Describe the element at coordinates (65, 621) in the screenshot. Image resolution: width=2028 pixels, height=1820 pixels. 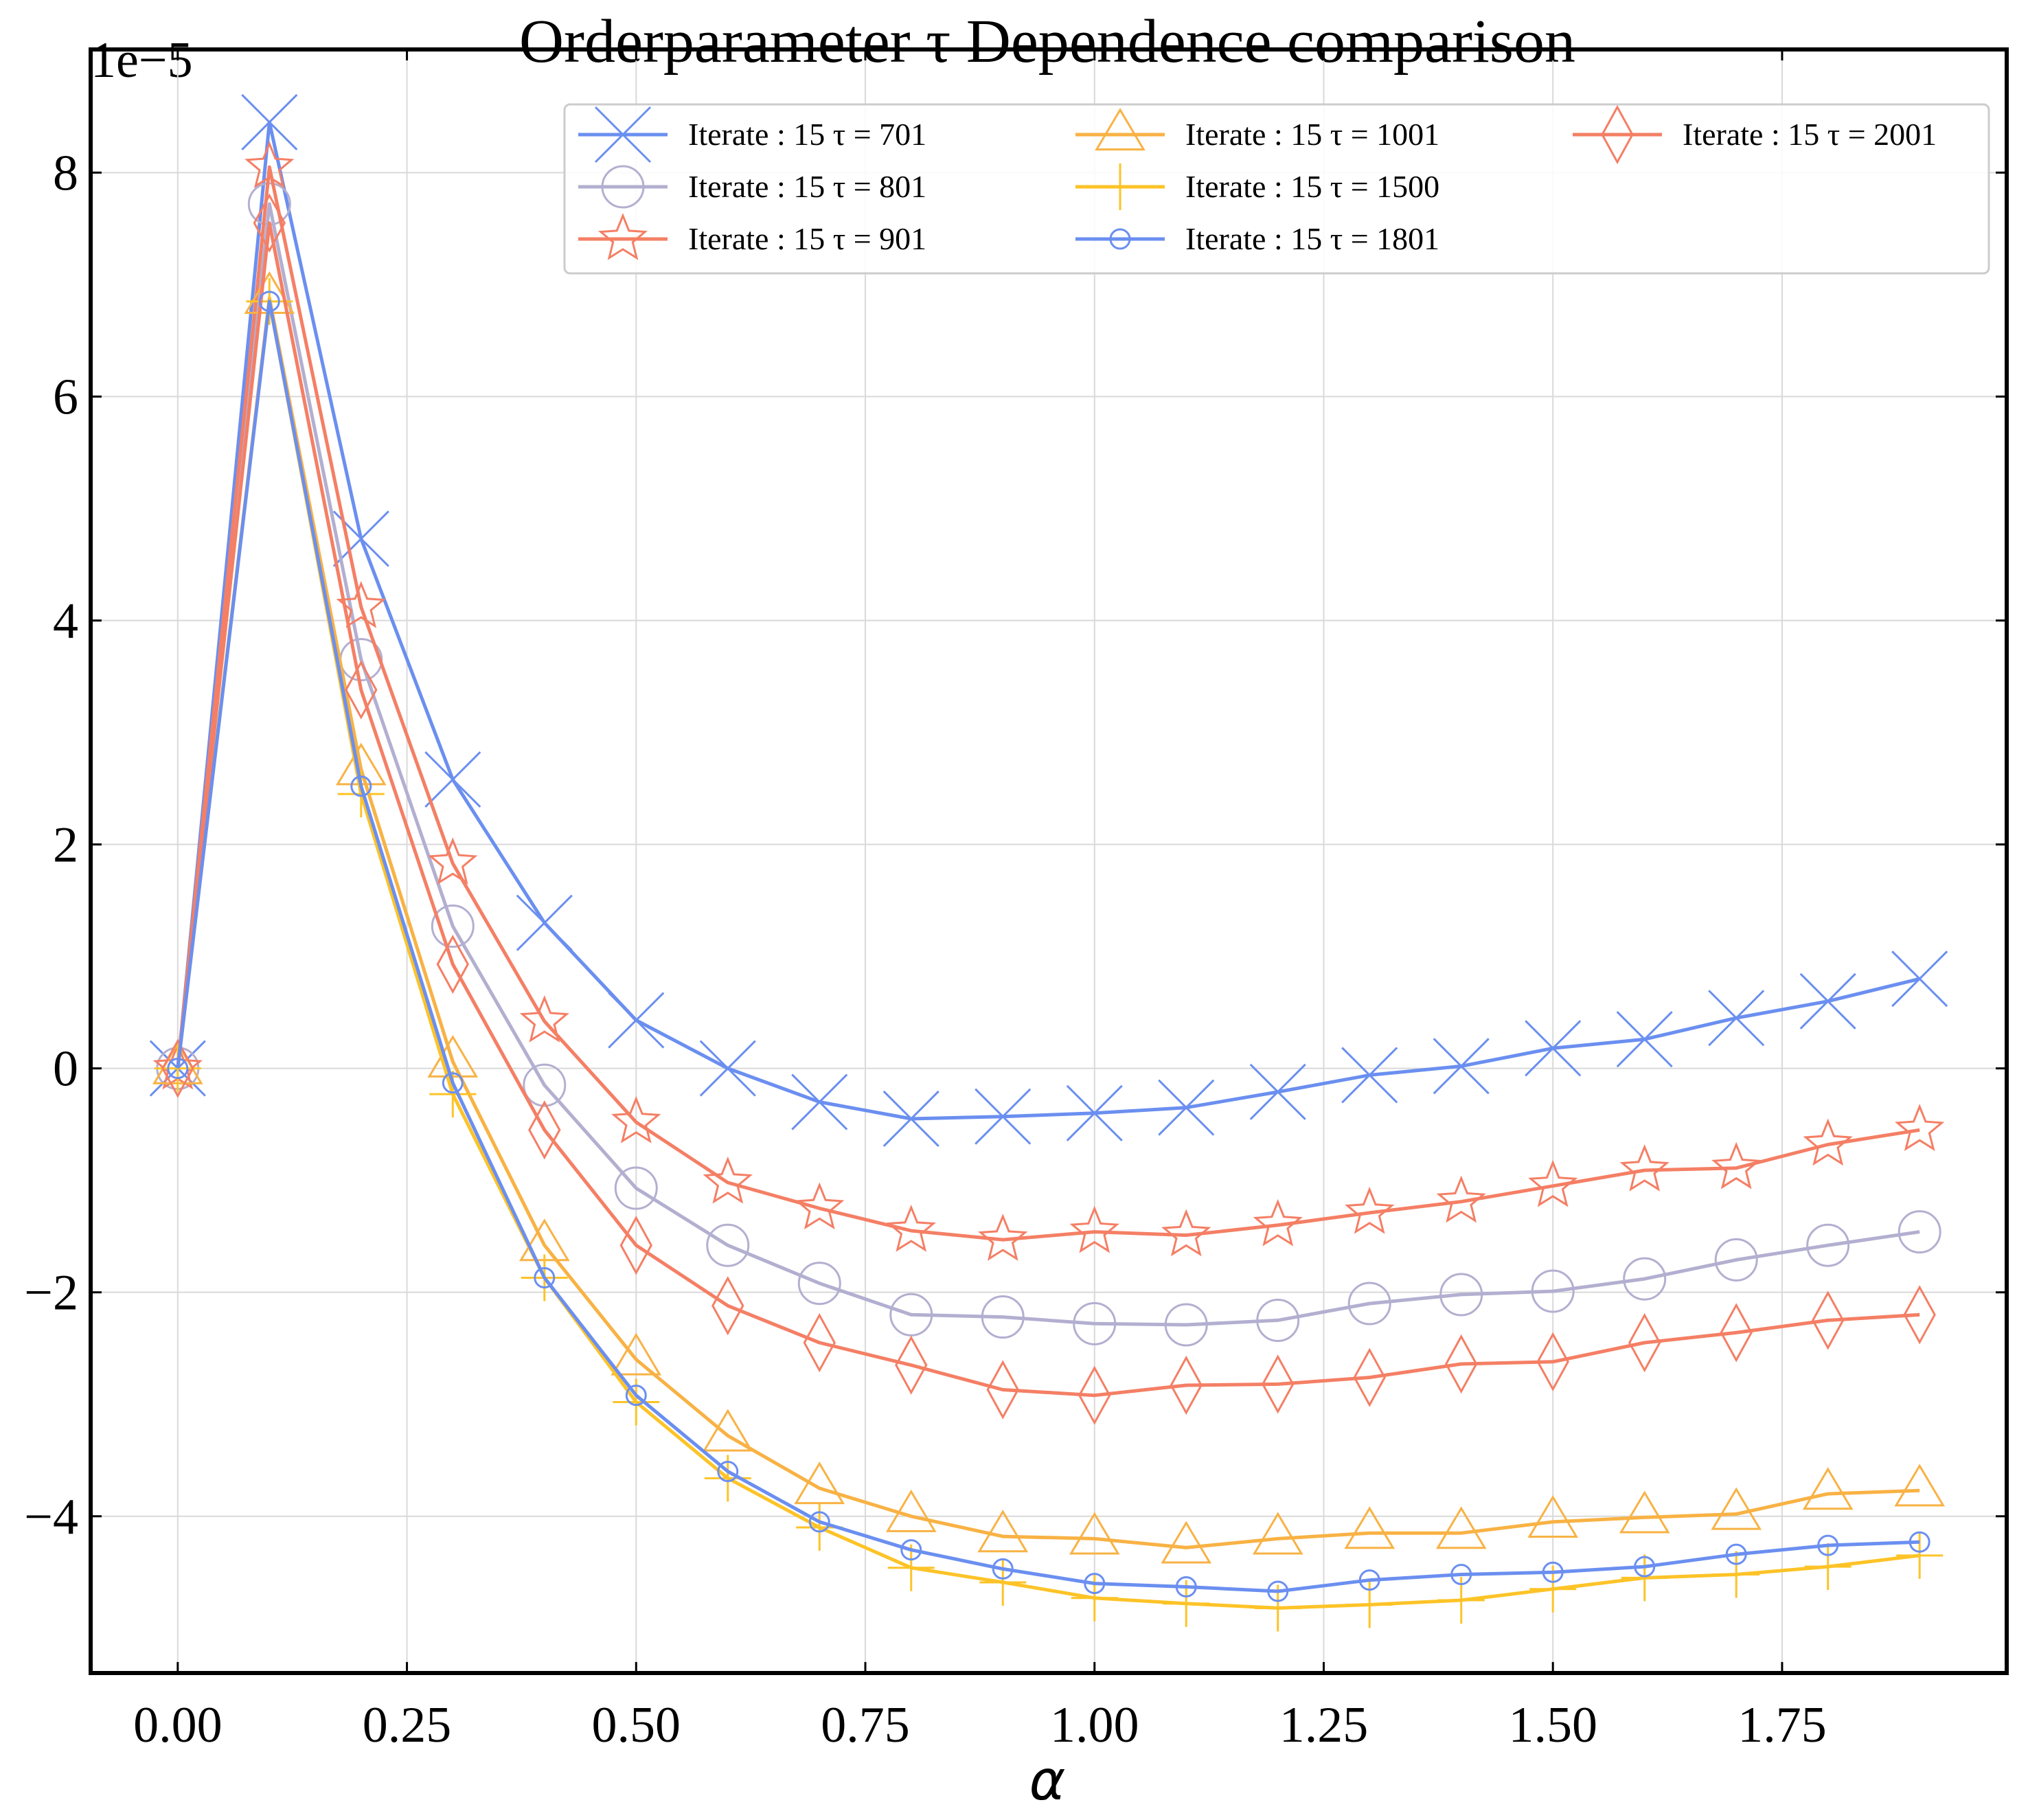
I see `y-tick-label: 4` at that location.